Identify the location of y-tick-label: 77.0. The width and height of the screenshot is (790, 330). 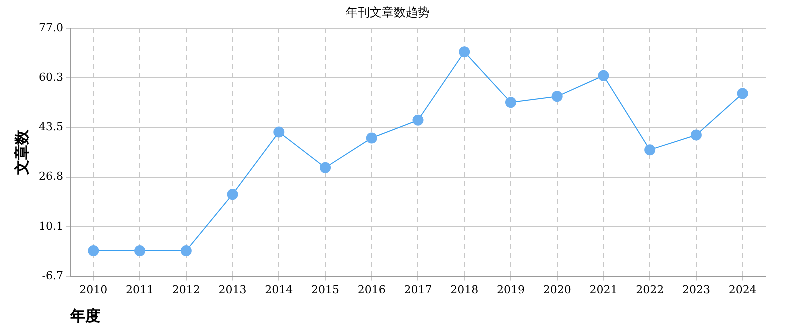
(51, 27).